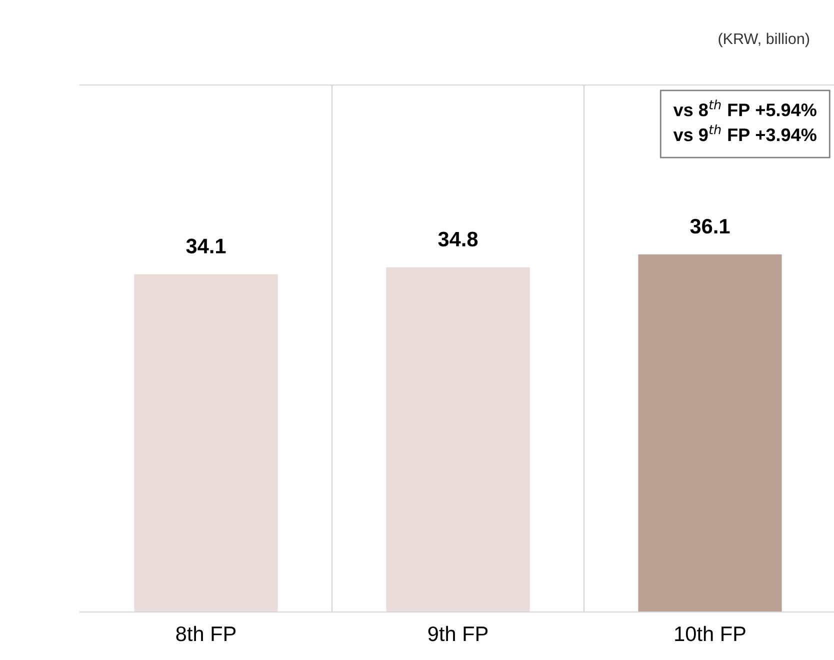  I want to click on data-label: 34.8, so click(458, 239).